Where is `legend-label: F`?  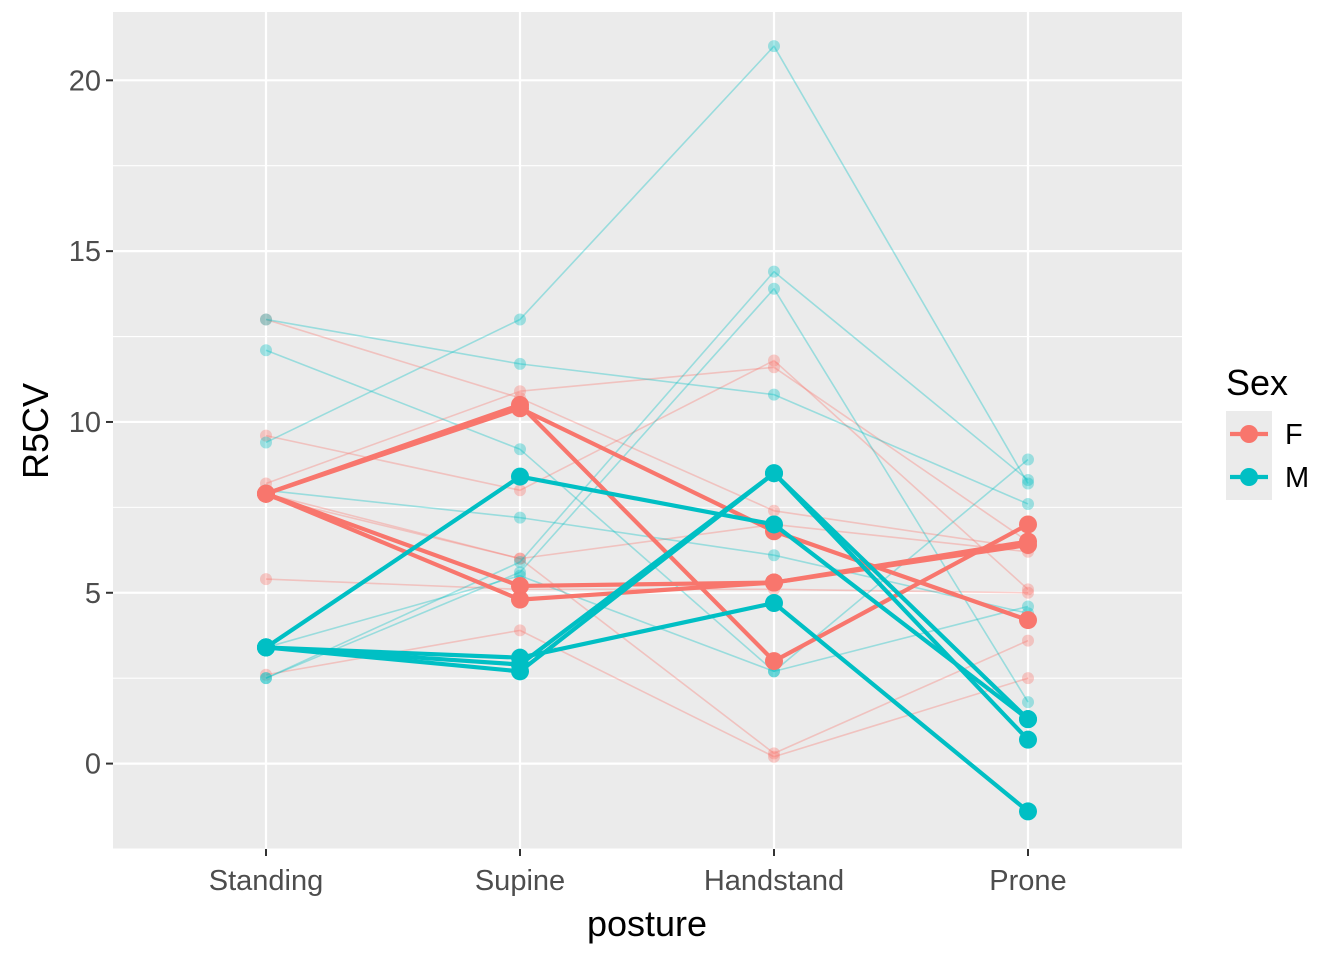
legend-label: F is located at coordinates (1294, 435).